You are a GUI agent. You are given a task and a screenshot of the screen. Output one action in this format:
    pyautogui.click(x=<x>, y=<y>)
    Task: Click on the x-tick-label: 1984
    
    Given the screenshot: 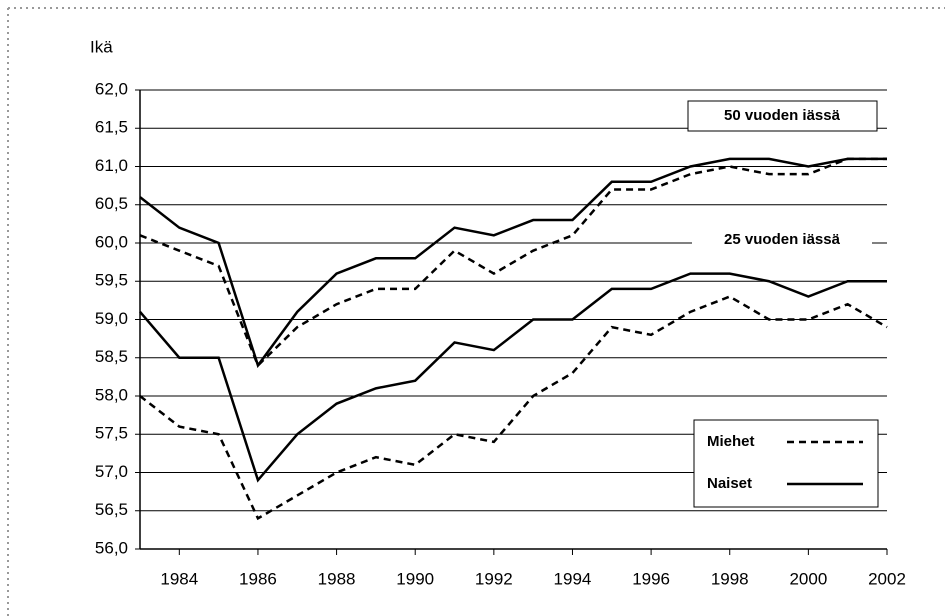 What is the action you would take?
    pyautogui.click(x=179, y=578)
    